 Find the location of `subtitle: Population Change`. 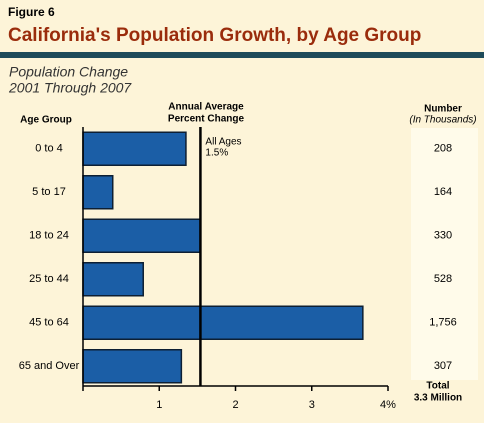

subtitle: Population Change is located at coordinates (68, 72).